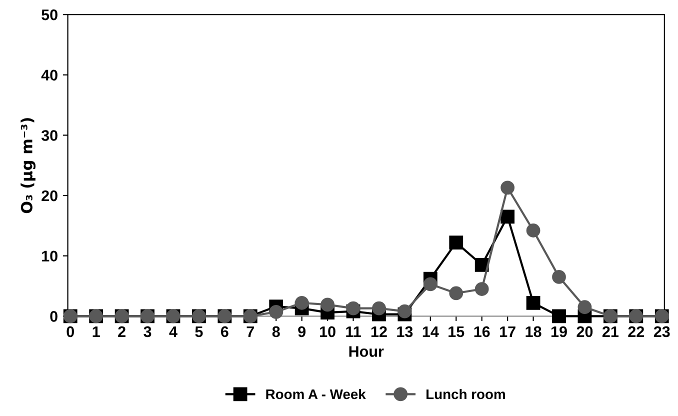 The width and height of the screenshot is (678, 416). Describe the element at coordinates (70, 332) in the screenshot. I see `x-tick-label: 0` at that location.